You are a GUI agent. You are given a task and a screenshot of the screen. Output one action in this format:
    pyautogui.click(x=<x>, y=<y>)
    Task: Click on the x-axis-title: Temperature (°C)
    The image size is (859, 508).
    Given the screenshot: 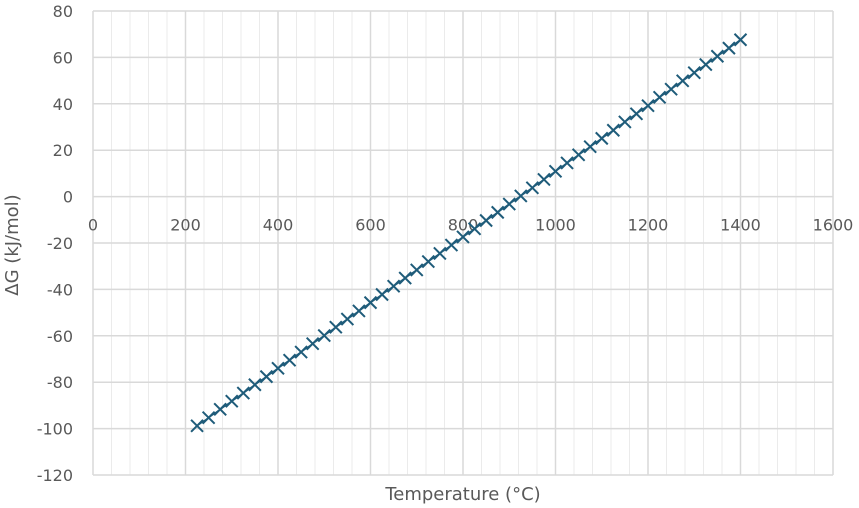 What is the action you would take?
    pyautogui.click(x=462, y=494)
    